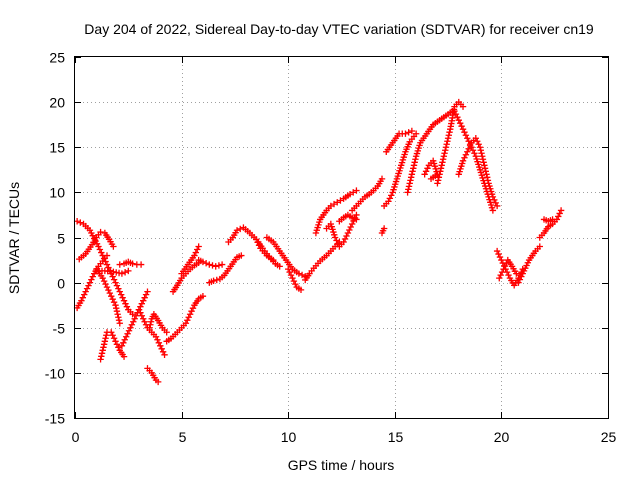 Image resolution: width=640 pixels, height=480 pixels. I want to click on y-tick-label: -5, so click(59, 329).